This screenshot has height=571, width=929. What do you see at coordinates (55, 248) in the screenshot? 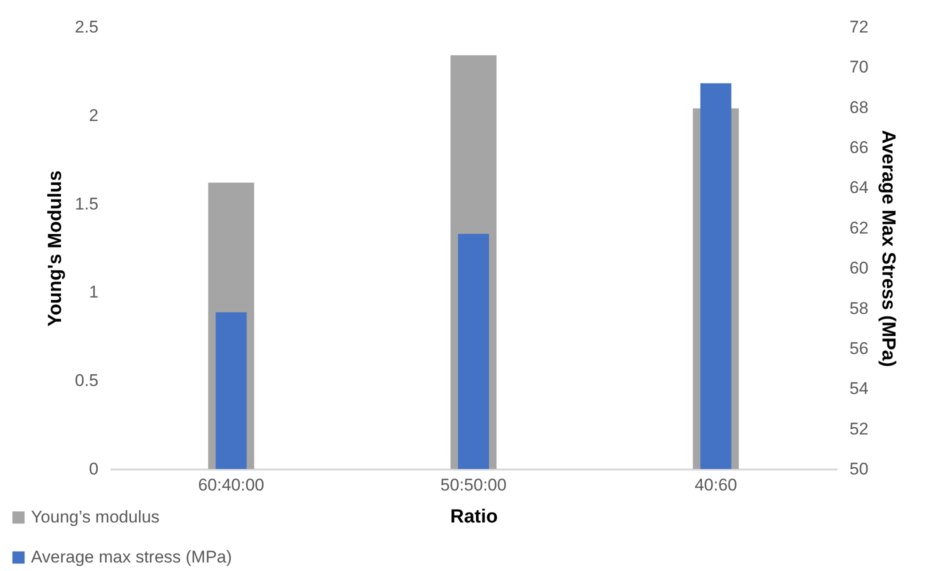
I see `y-axis-title: Young's Modulus` at bounding box center [55, 248].